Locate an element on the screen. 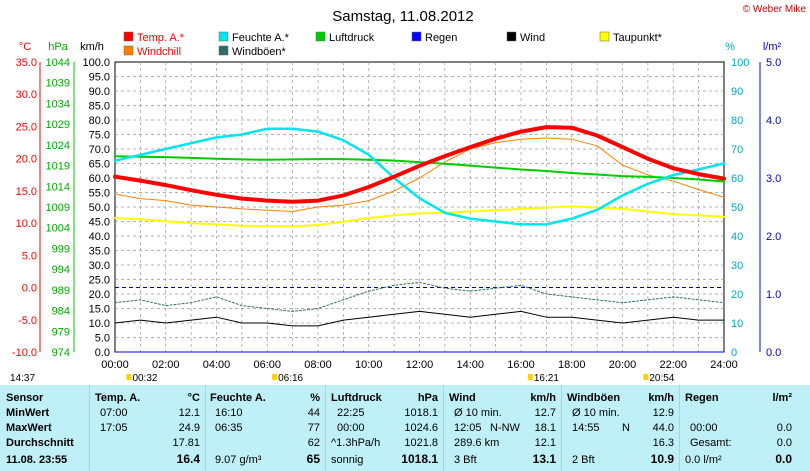 Image resolution: width=810 pixels, height=471 pixels. temp-tick-0: 35.0 is located at coordinates (26, 63).